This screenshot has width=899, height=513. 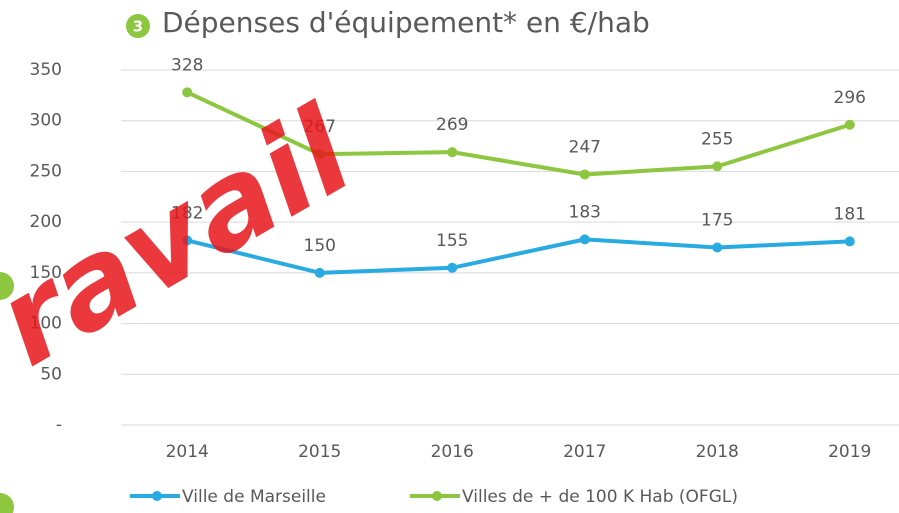 What do you see at coordinates (46, 70) in the screenshot?
I see `y-tick-label: 350` at bounding box center [46, 70].